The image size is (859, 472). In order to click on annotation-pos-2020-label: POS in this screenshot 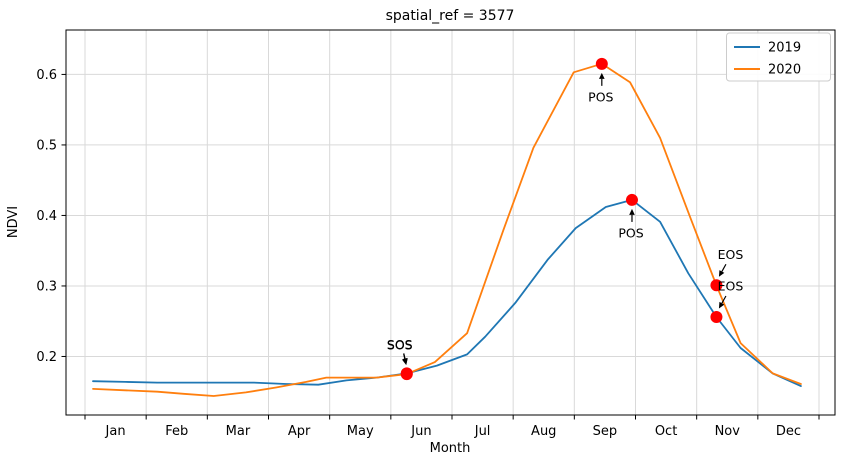, I will do `click(600, 96)`.